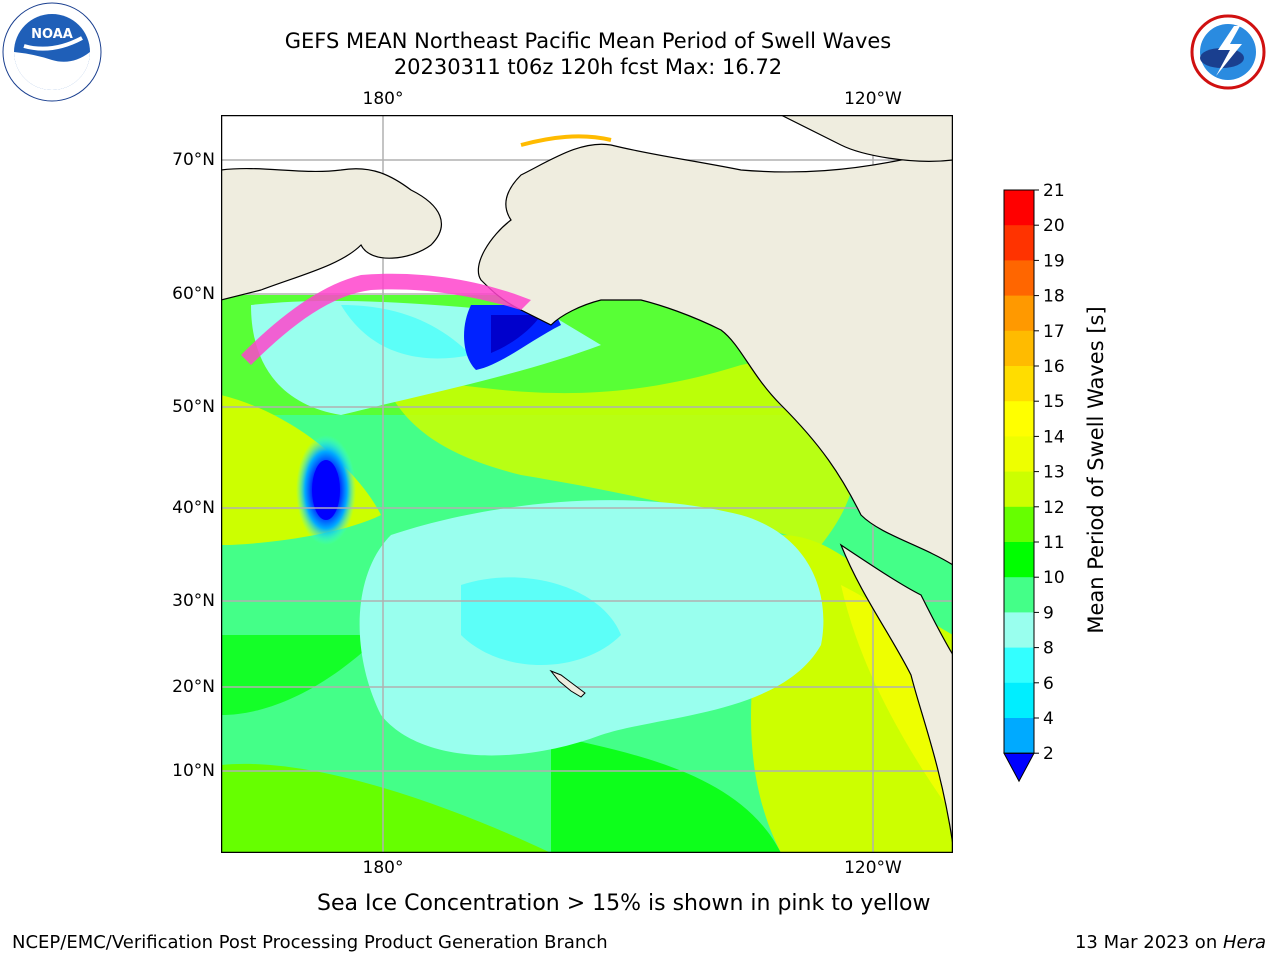  Describe the element at coordinates (1053, 297) in the screenshot. I see `colorbar-tick-label: 18` at that location.